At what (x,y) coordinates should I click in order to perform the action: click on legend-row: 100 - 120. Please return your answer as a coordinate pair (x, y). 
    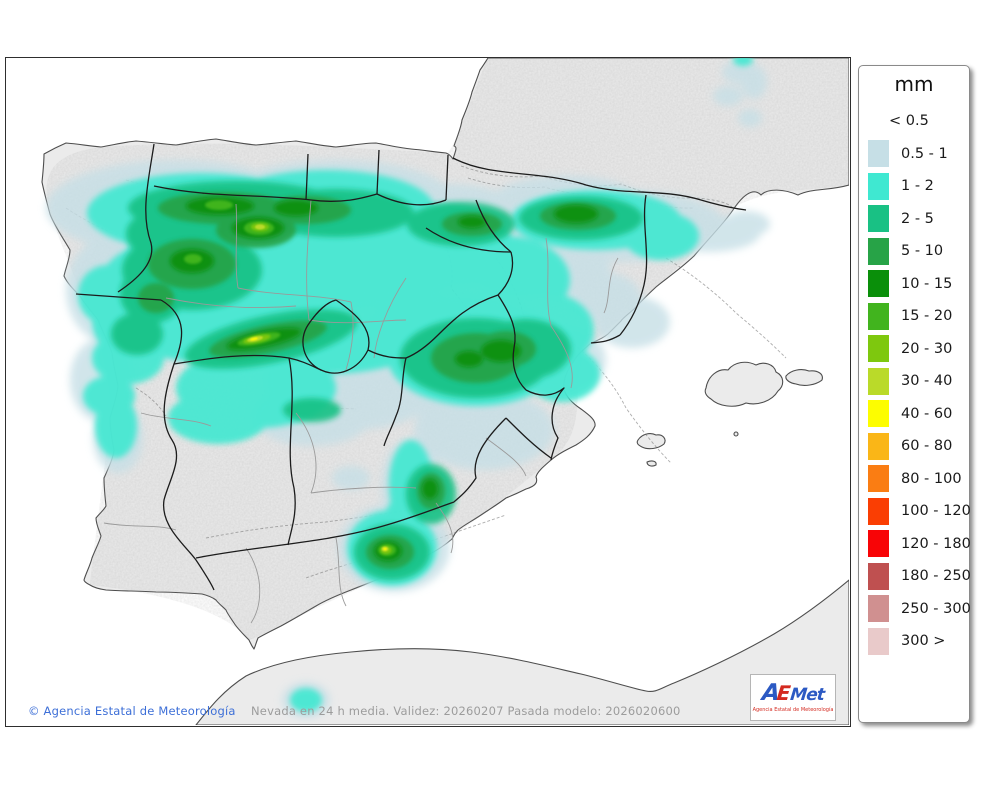
    Looking at the image, I should click on (915, 511).